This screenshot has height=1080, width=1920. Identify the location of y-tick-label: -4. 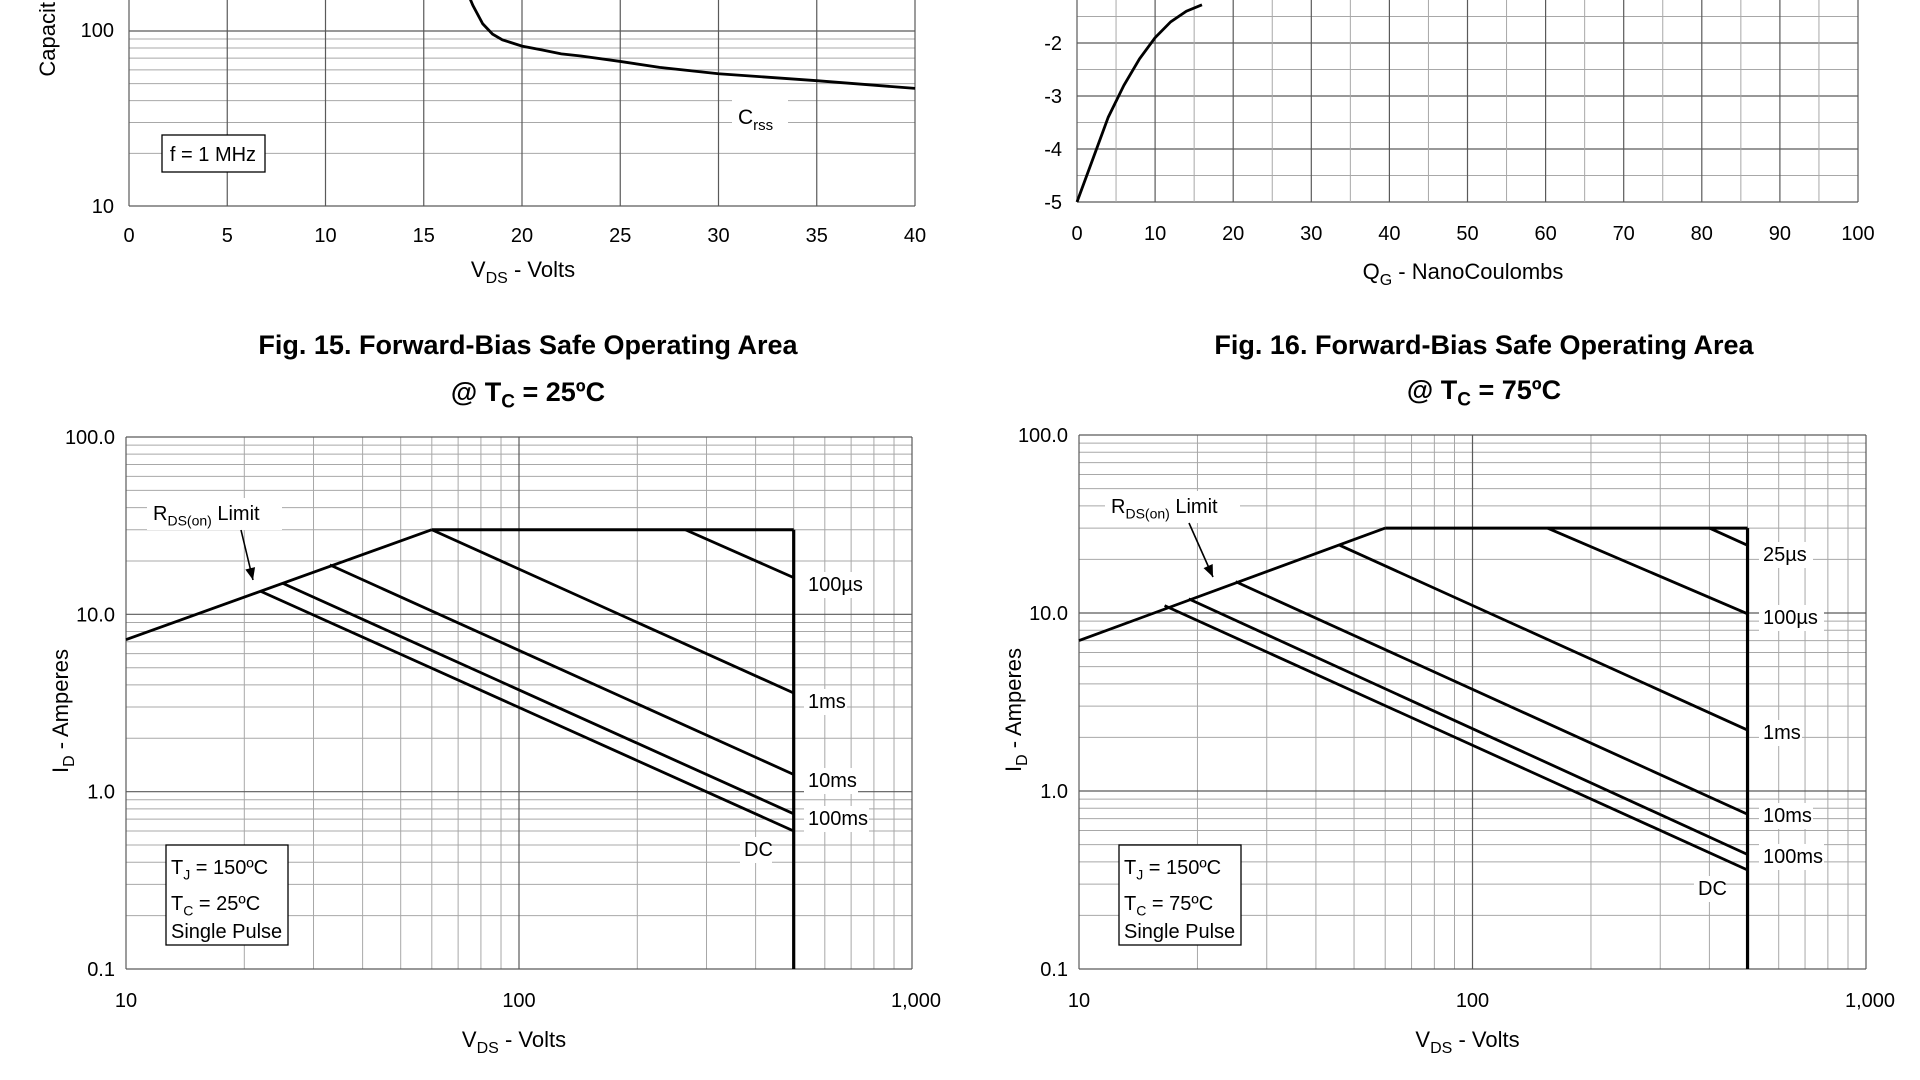
(1053, 150).